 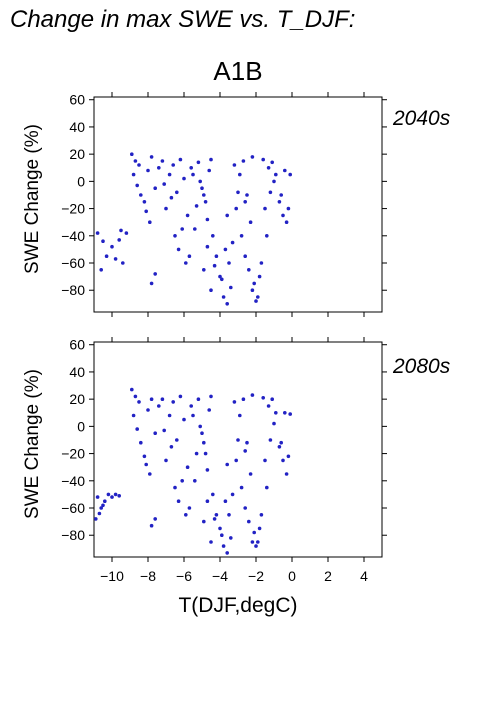 I want to click on panel-label-top: 2040s, so click(x=422, y=118).